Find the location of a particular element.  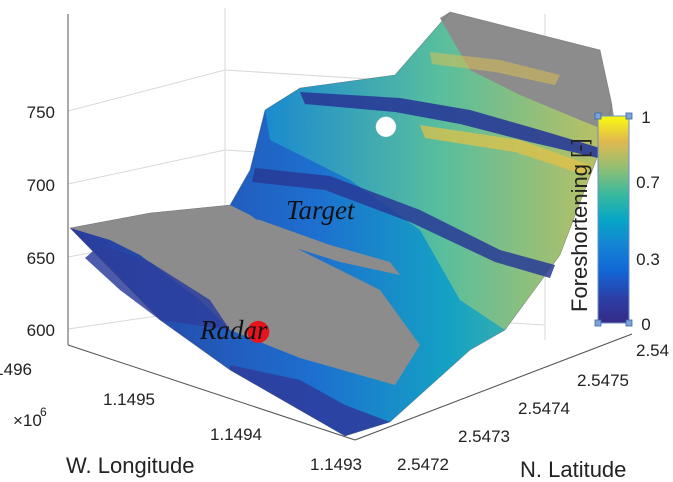

y-tick-label: 2.54 is located at coordinates (652, 350).